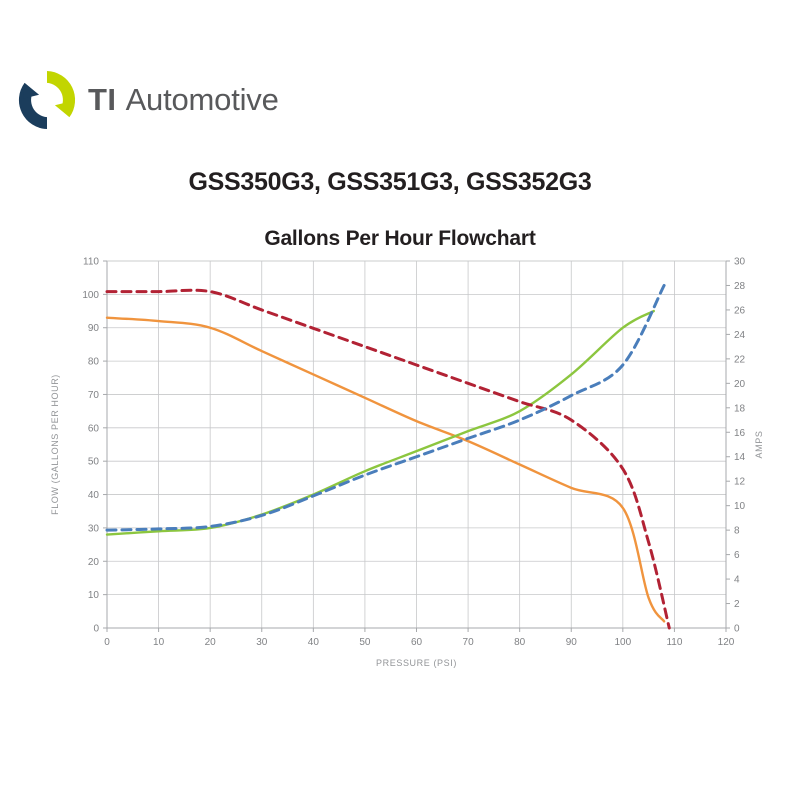 Image resolution: width=800 pixels, height=800 pixels. What do you see at coordinates (390, 182) in the screenshot?
I see `product-models-title: GSS350G3, GSS351G3, GSS352G3` at bounding box center [390, 182].